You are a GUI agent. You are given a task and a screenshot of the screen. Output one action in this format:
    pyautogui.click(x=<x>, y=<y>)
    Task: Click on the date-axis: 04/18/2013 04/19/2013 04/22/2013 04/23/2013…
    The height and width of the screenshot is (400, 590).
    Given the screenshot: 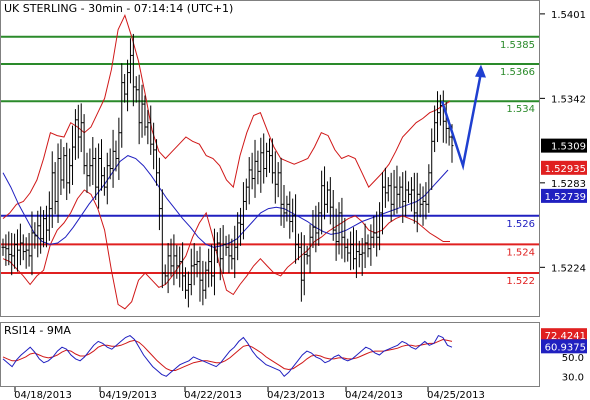 What is the action you would take?
    pyautogui.click(x=249, y=393)
    